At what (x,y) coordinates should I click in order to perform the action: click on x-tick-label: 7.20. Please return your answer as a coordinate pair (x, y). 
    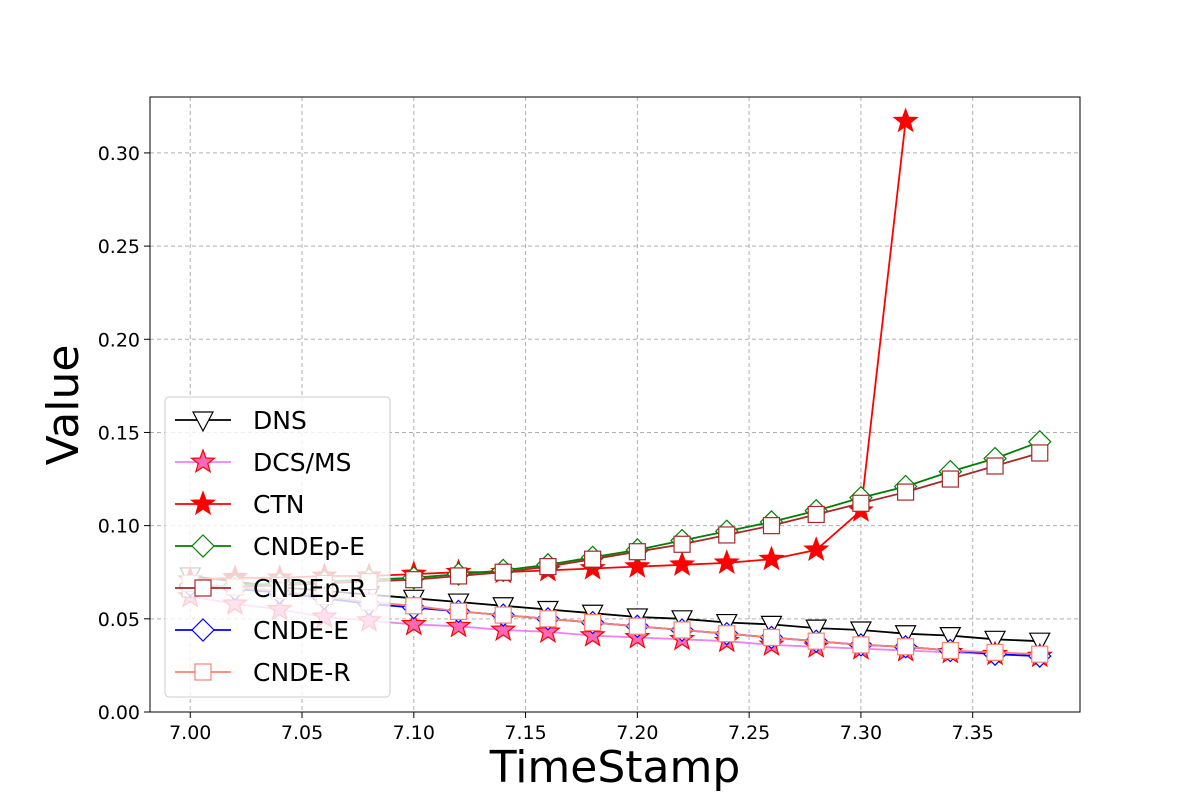
    Looking at the image, I should click on (637, 733).